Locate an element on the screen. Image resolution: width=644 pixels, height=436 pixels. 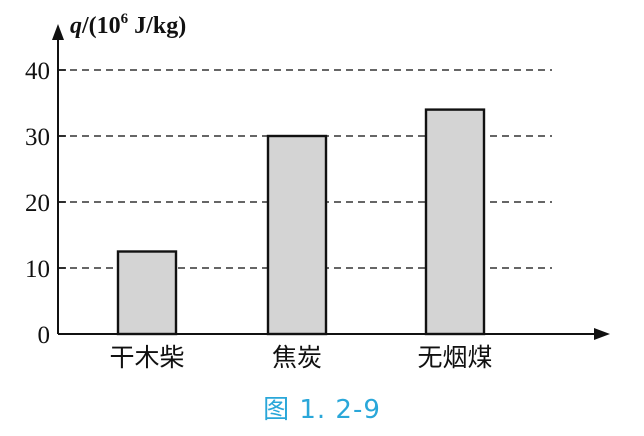
figure-caption: 图 1. 2-9 is located at coordinates (322, 410).